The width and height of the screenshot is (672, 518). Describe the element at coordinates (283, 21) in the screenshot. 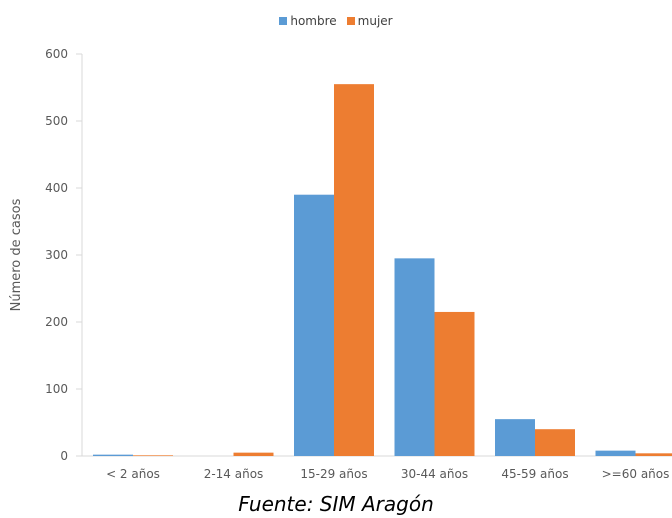

I see `legend-swatch-hombre` at that location.